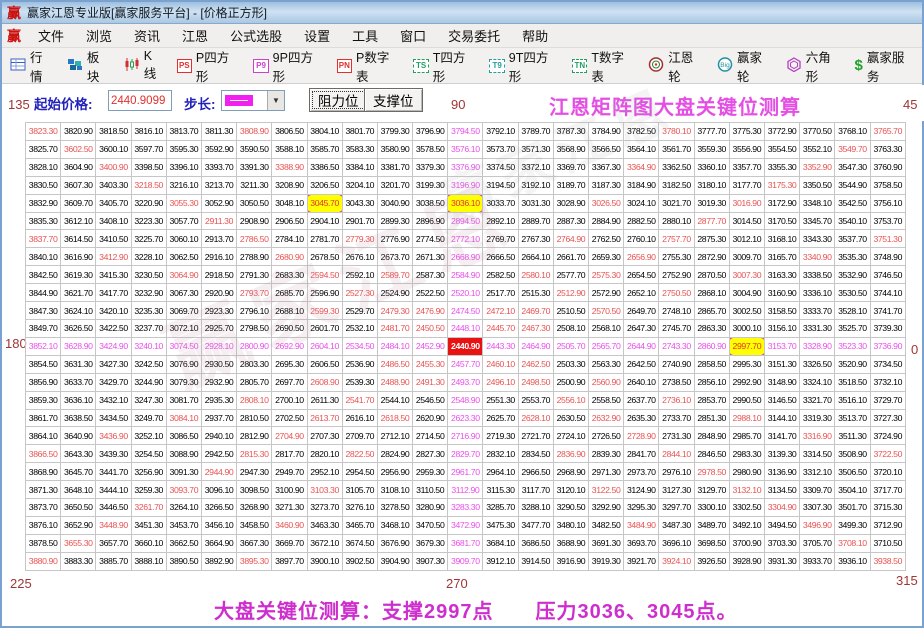  I want to click on step-combobox: ▼, so click(253, 100).